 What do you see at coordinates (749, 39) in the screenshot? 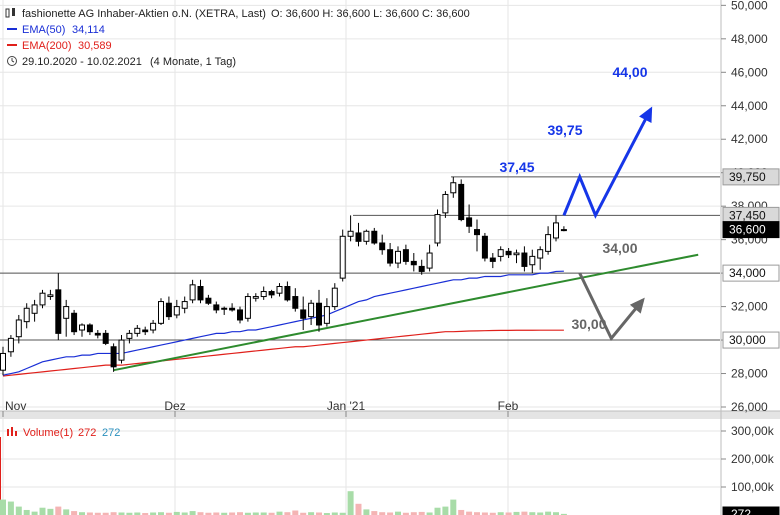
I see `y-tick-label: 48,000` at bounding box center [749, 39].